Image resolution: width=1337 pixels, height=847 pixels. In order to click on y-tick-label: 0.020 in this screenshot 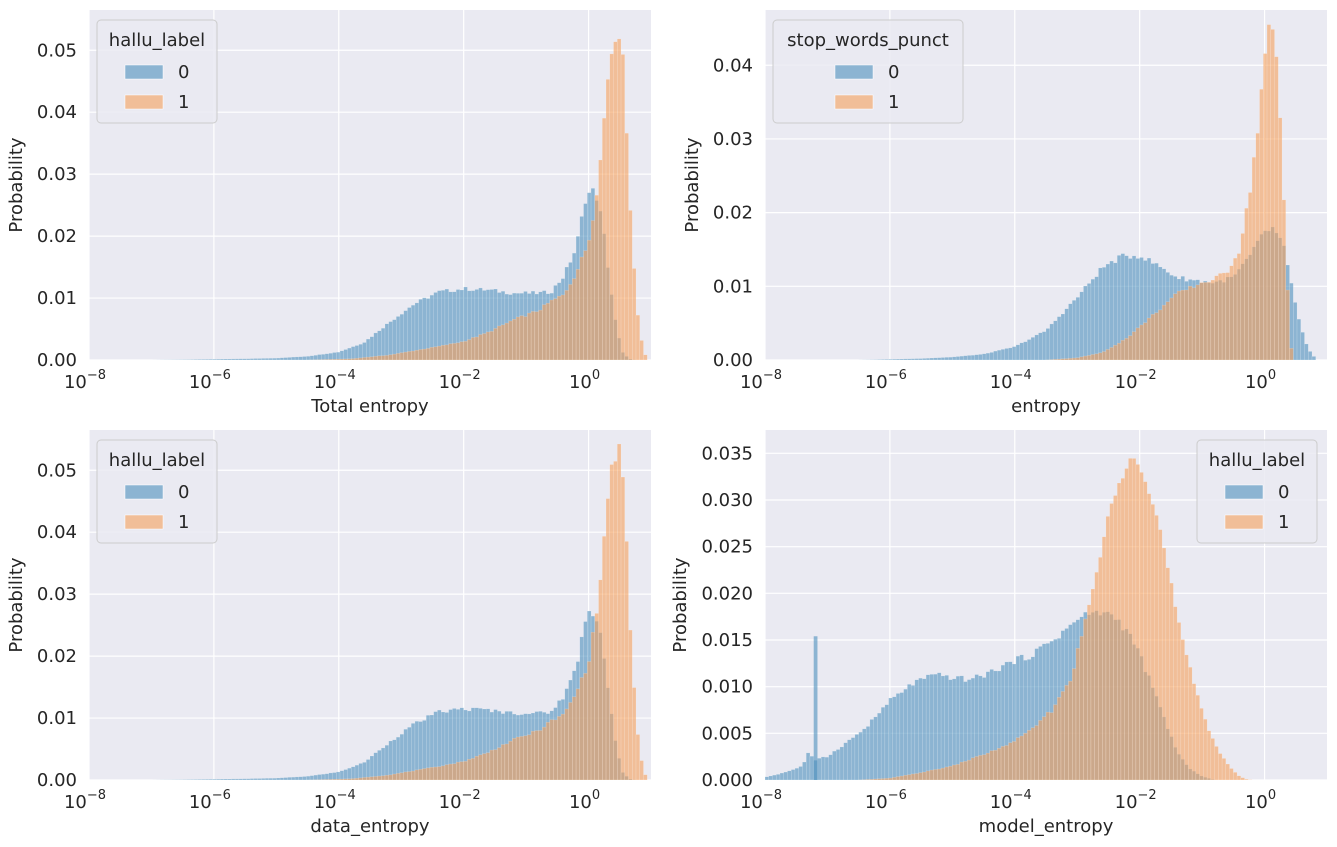, I will do `click(727, 593)`.